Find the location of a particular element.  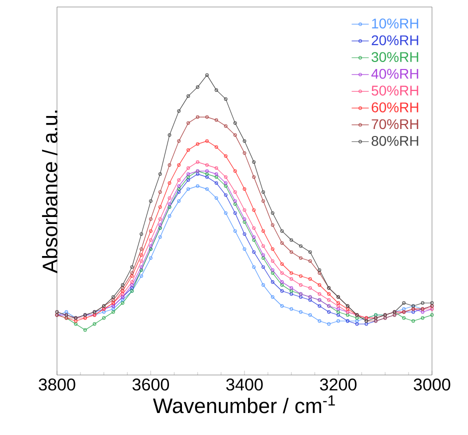

x-tick-label: 3600 is located at coordinates (150, 384).